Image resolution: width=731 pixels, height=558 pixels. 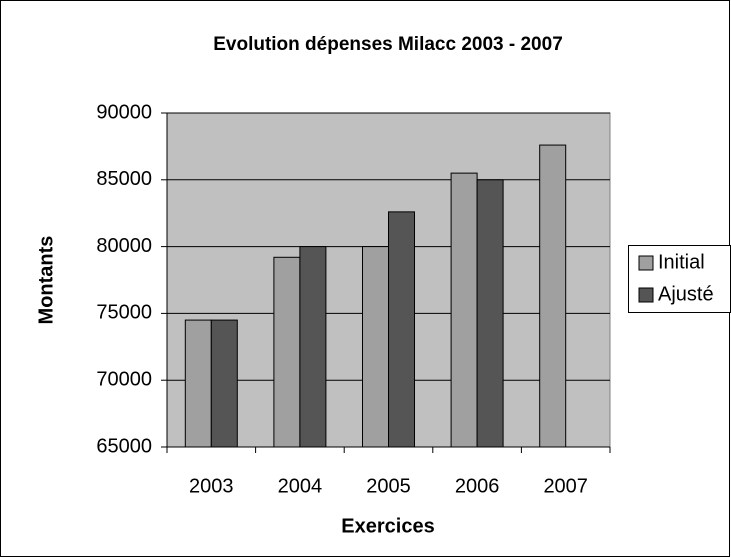 I want to click on x-tick-label: 2007, so click(x=565, y=486).